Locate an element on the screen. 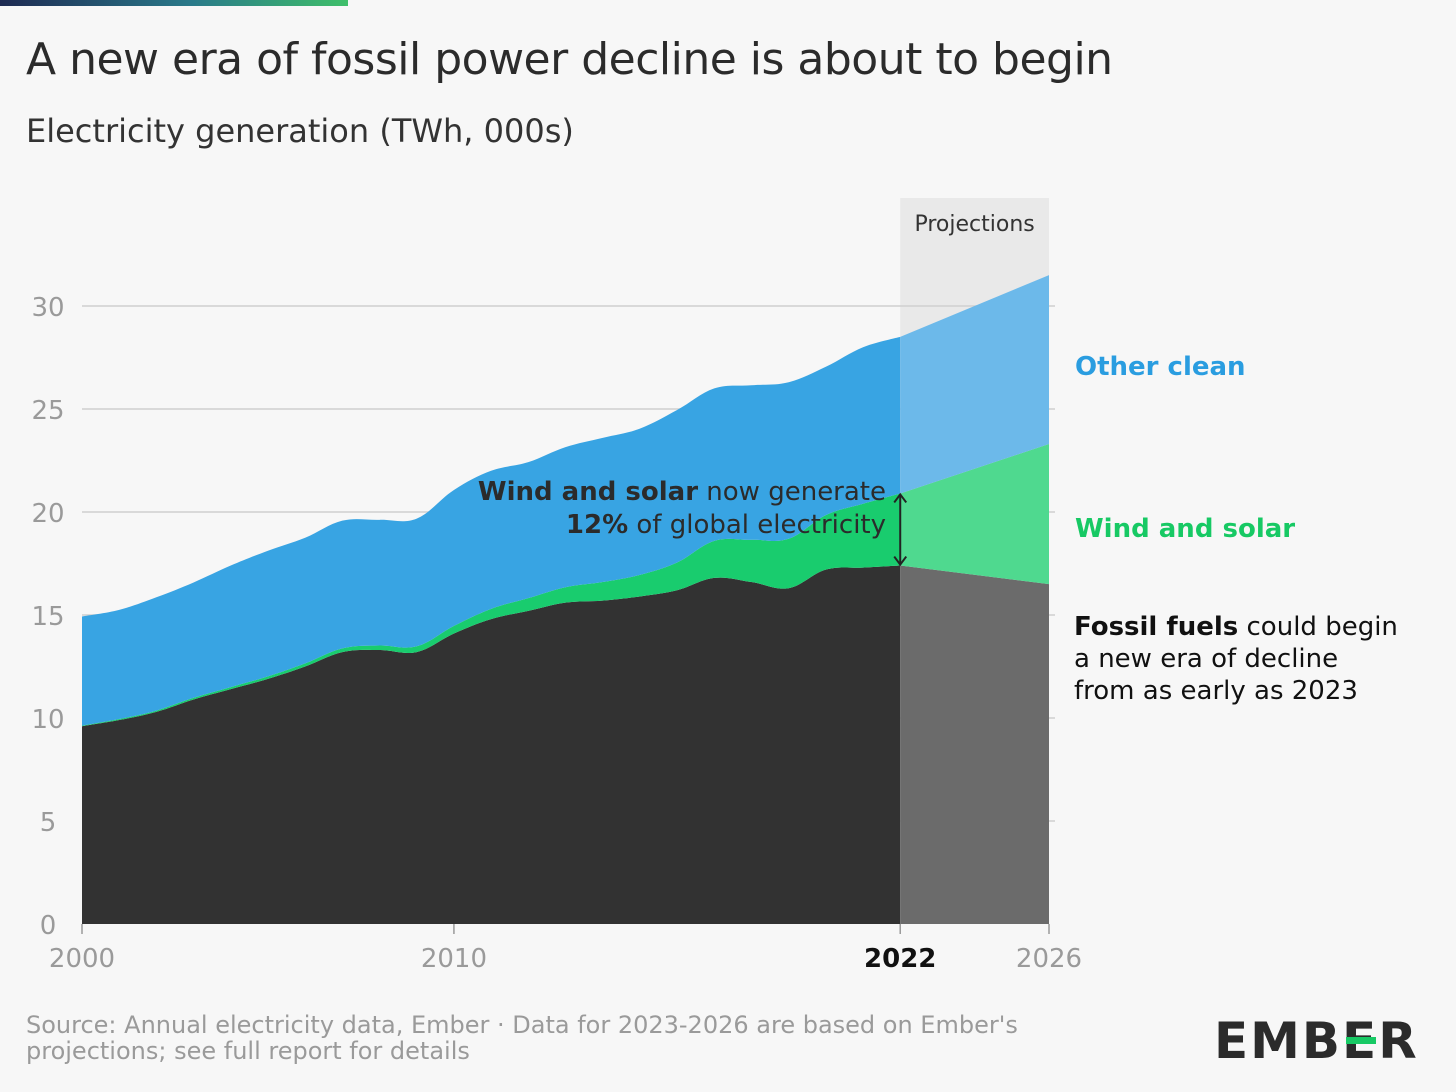 This screenshot has width=1456, height=1092. ann-ws-bold: Wind and solar is located at coordinates (588, 492).